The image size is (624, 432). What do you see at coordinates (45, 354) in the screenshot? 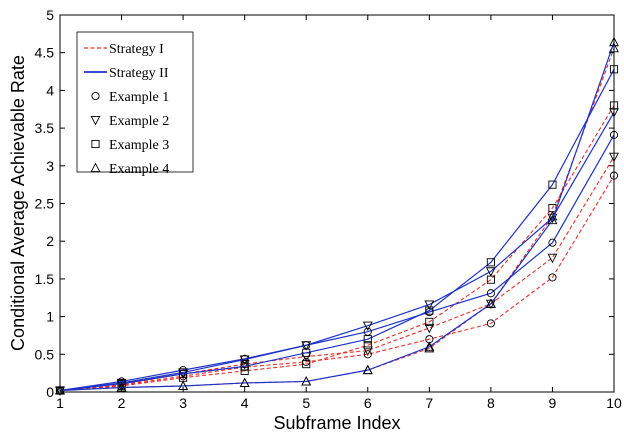
I see `y-tick-label: 0.5` at bounding box center [45, 354].